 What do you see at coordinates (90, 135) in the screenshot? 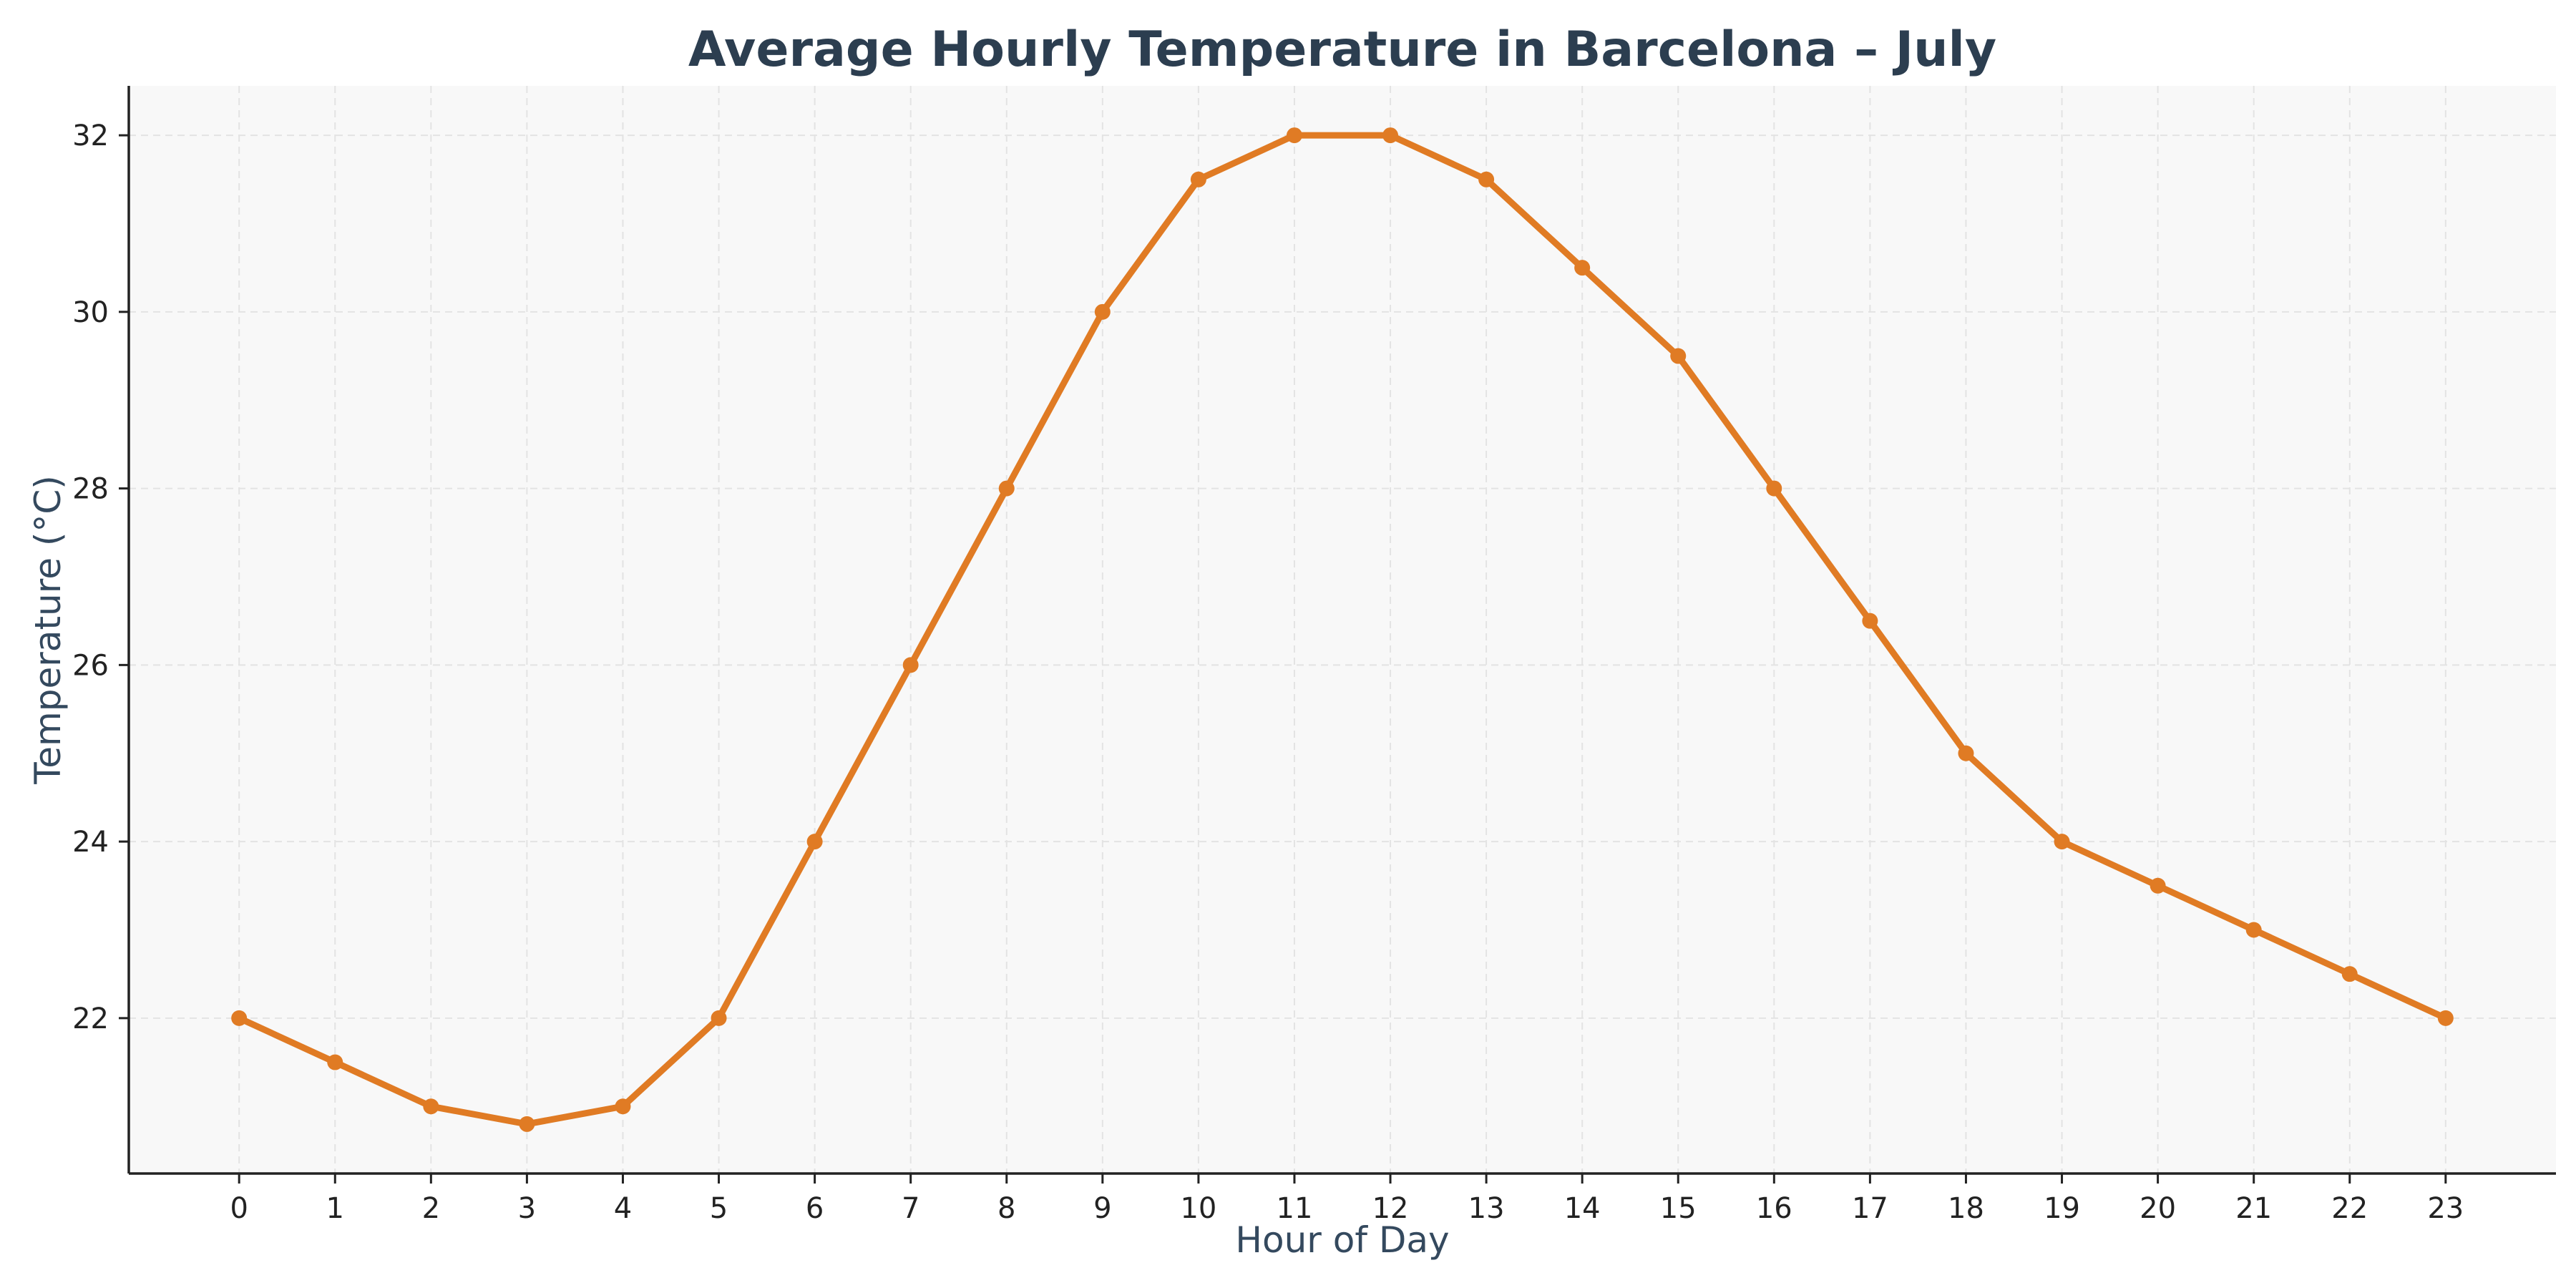
I see `y-tick-label: 32` at bounding box center [90, 135].